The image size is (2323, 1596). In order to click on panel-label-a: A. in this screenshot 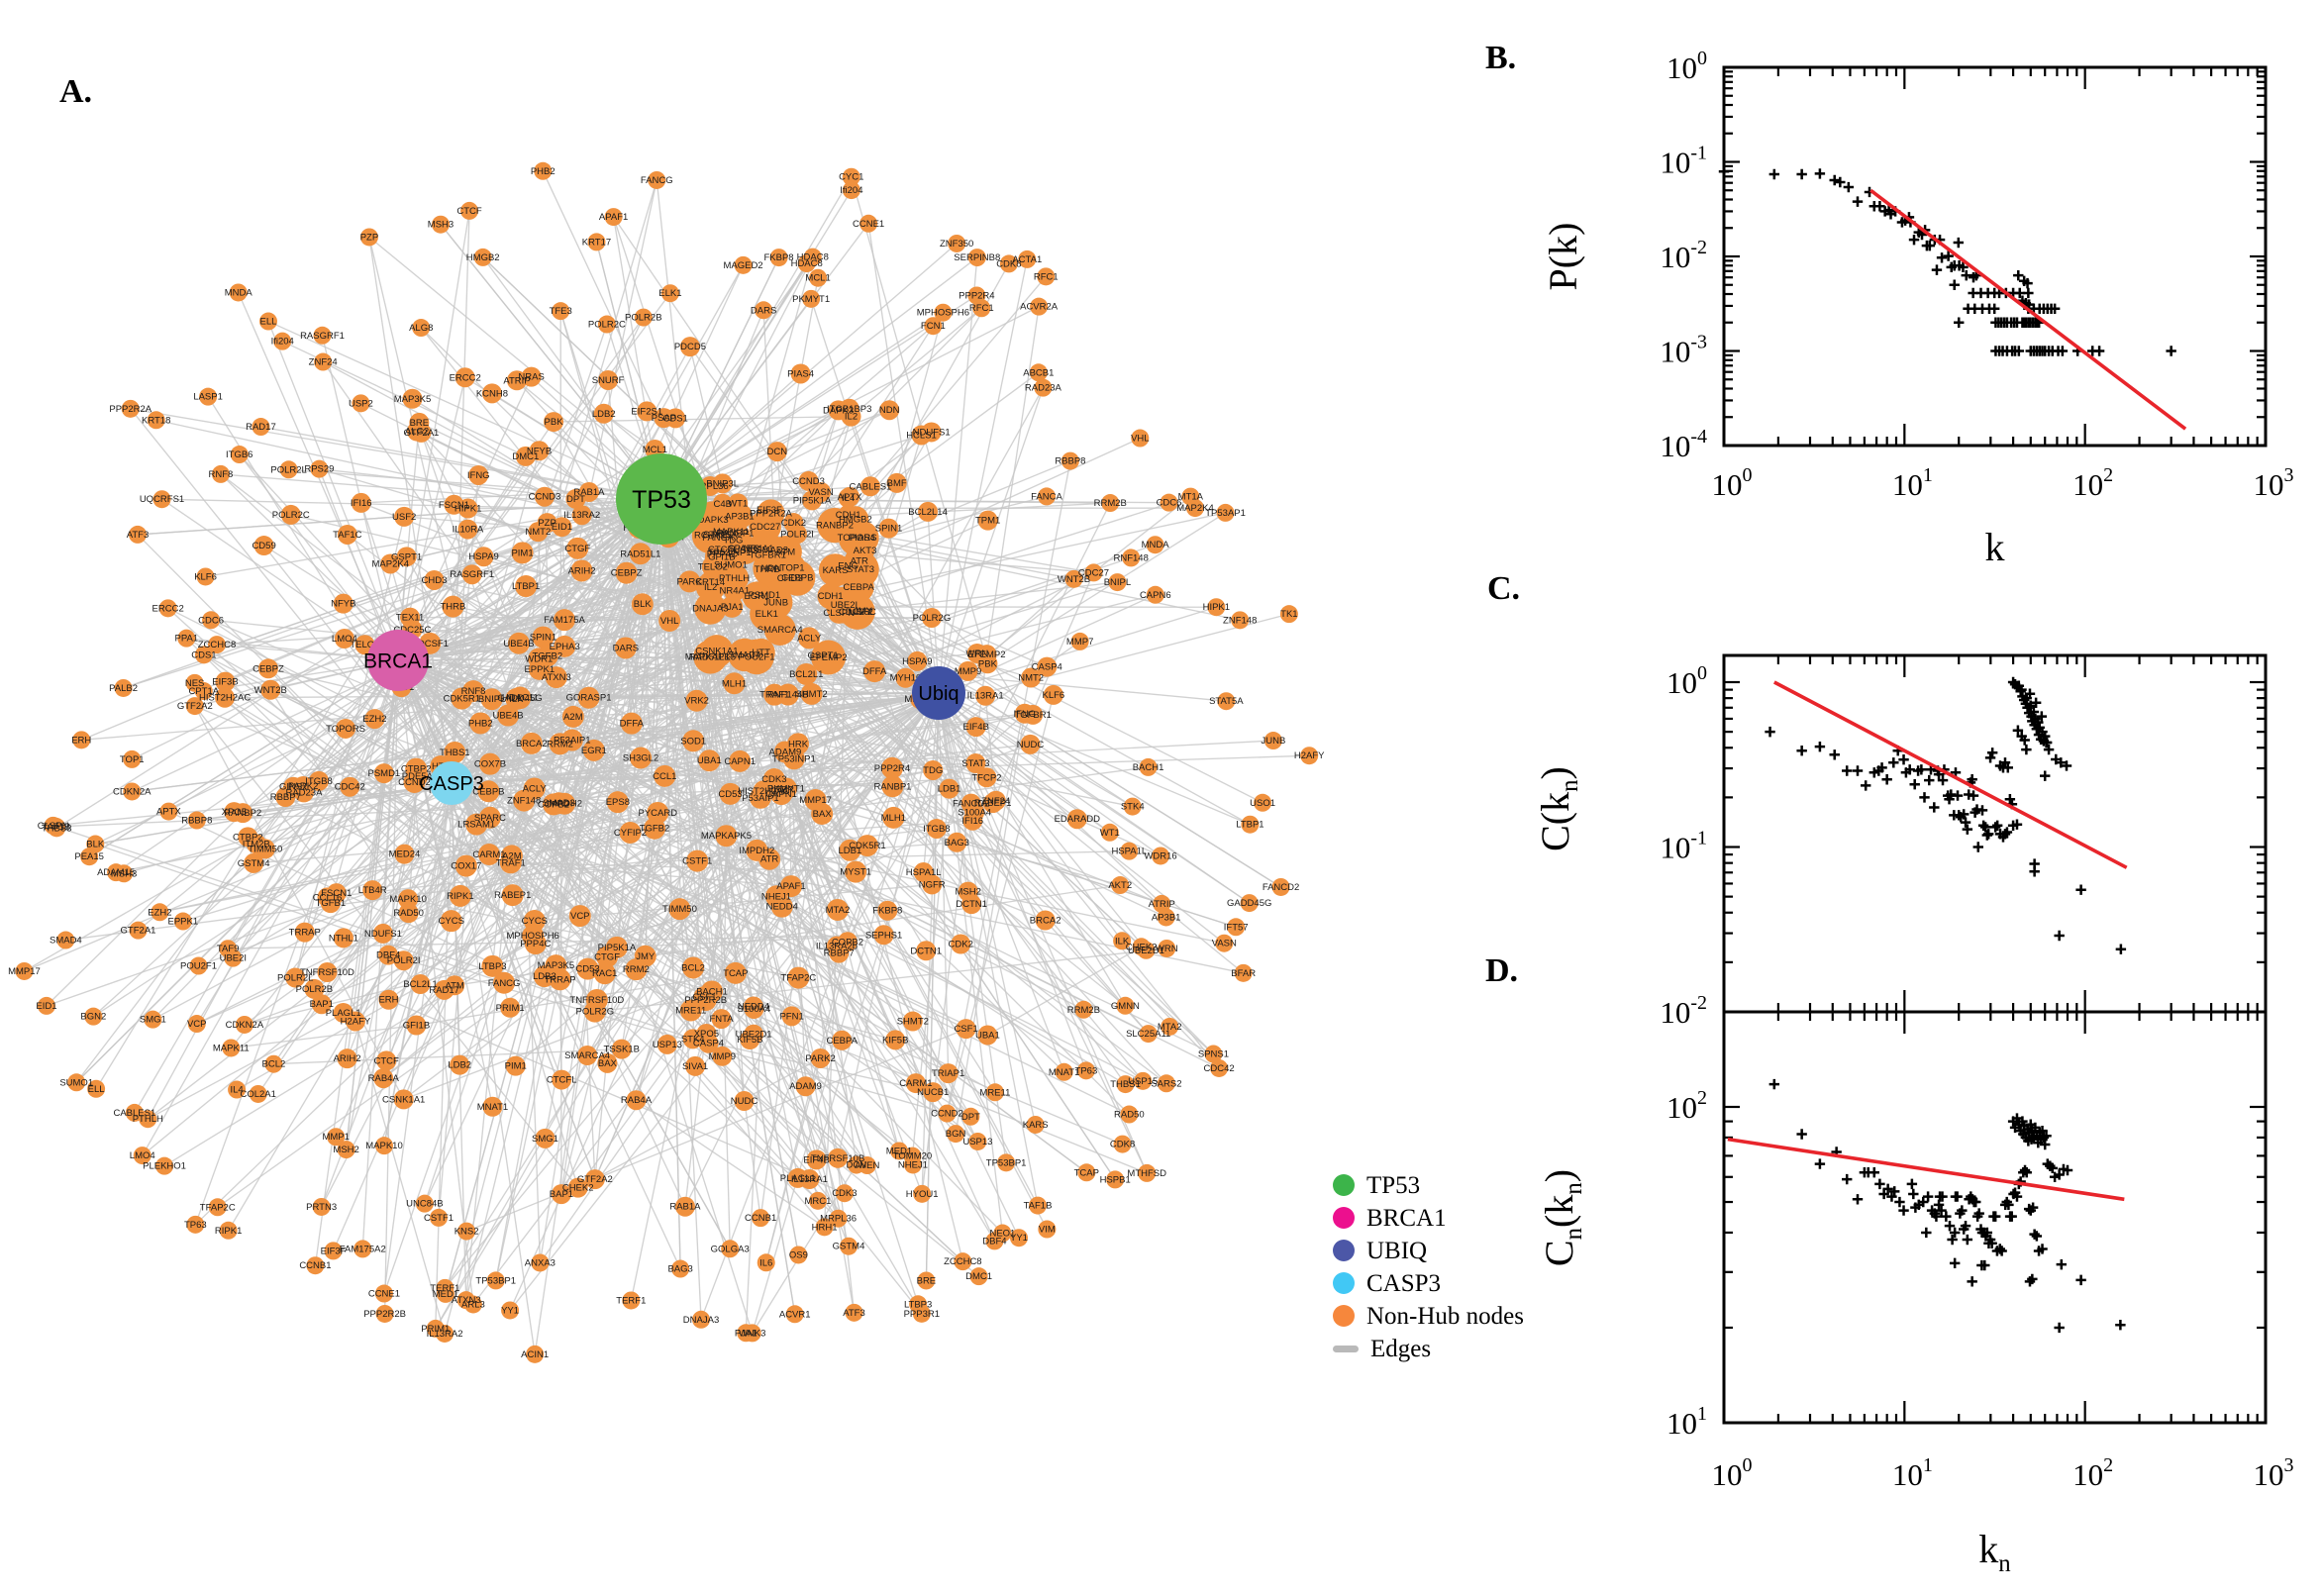, I will do `click(76, 91)`.